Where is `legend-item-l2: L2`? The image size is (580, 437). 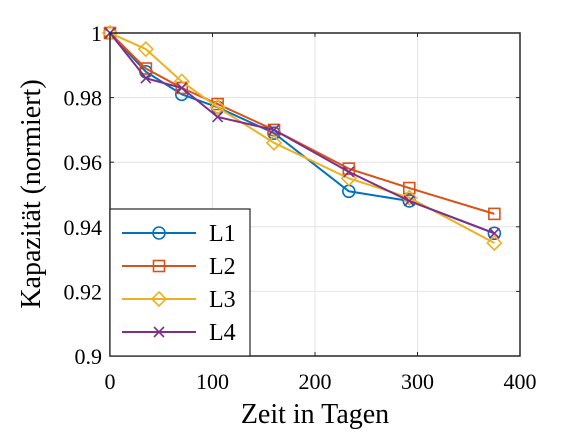 legend-item-l2: L2 is located at coordinates (179, 267).